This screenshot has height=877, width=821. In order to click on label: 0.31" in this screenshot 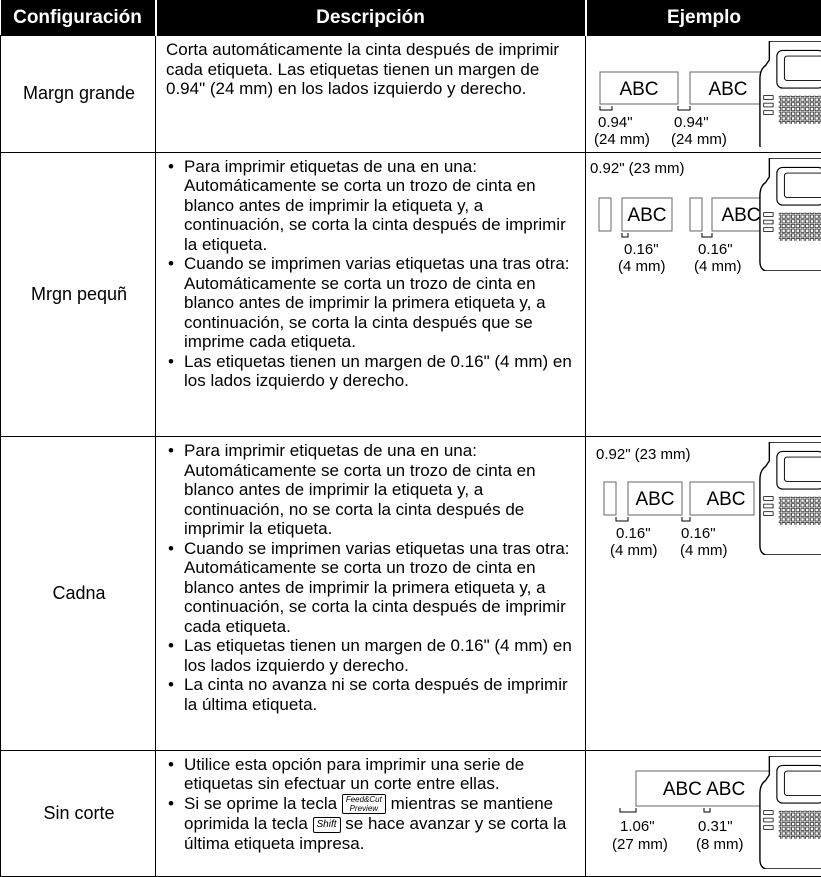, I will do `click(715, 826)`.